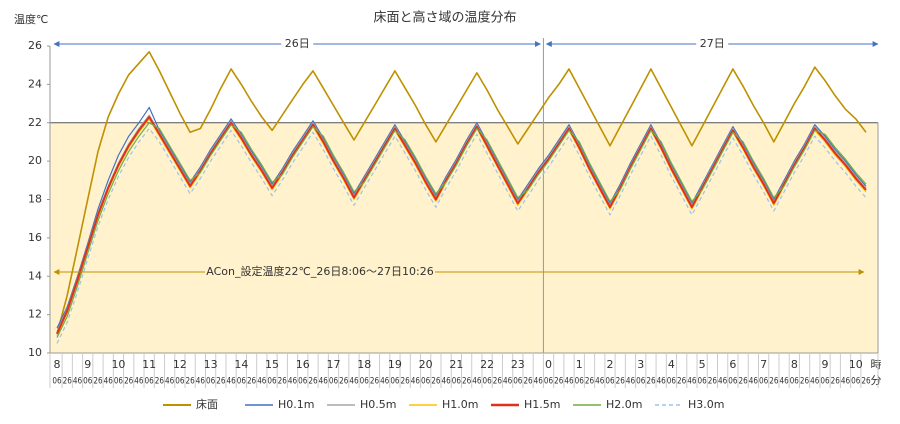 Image resolution: width=900 pixels, height=424 pixels. I want to click on hour-label: 5, so click(702, 364).